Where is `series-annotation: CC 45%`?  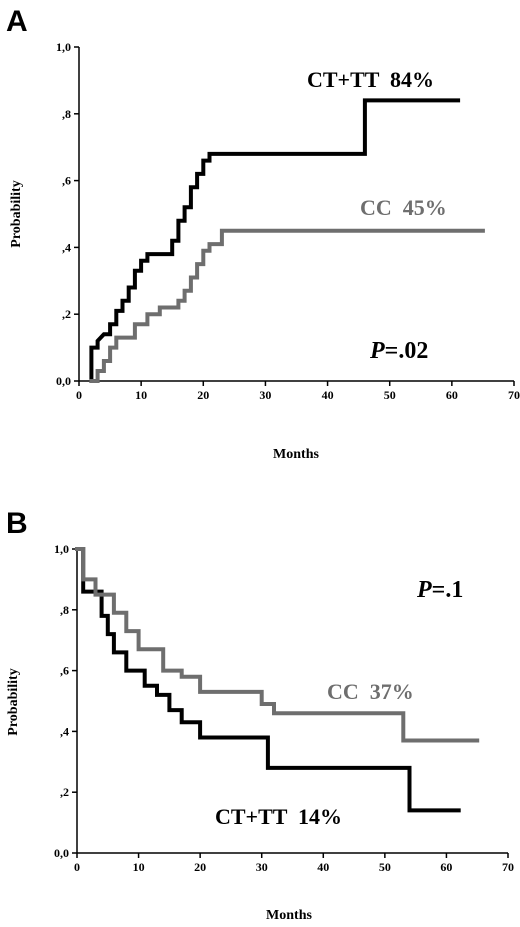
series-annotation: CC 45% is located at coordinates (403, 207).